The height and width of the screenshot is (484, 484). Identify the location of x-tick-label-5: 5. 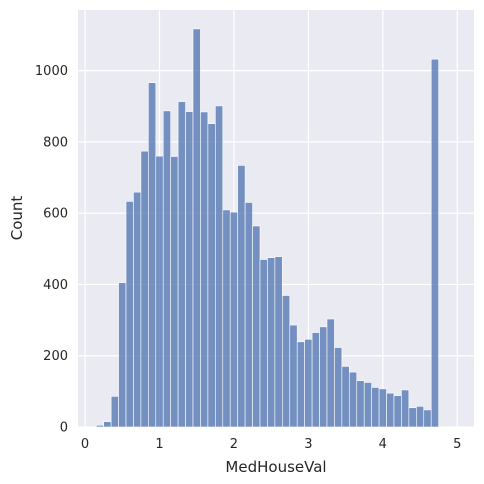
(457, 444).